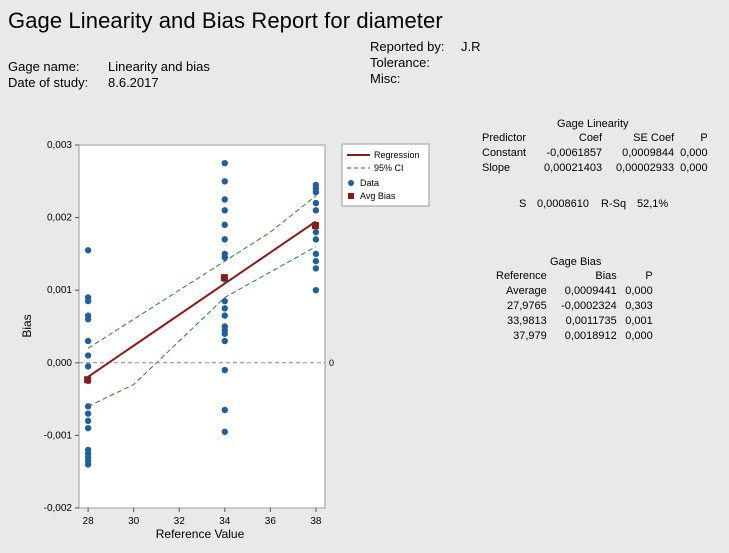  I want to click on linearity-header-coef: Coef, so click(590, 138).